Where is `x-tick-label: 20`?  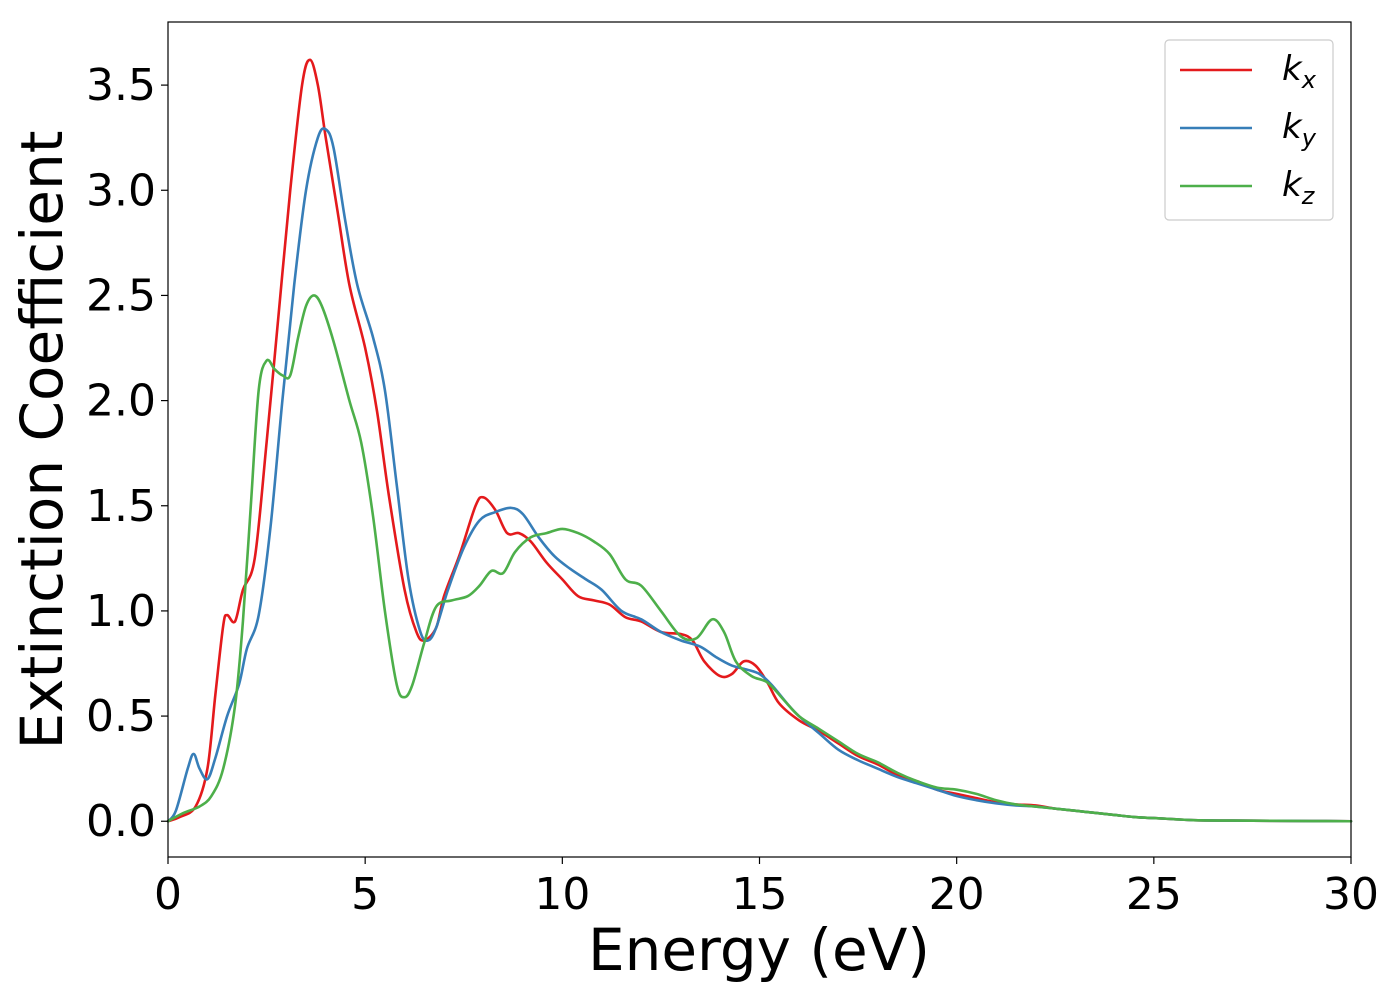 x-tick-label: 20 is located at coordinates (957, 894).